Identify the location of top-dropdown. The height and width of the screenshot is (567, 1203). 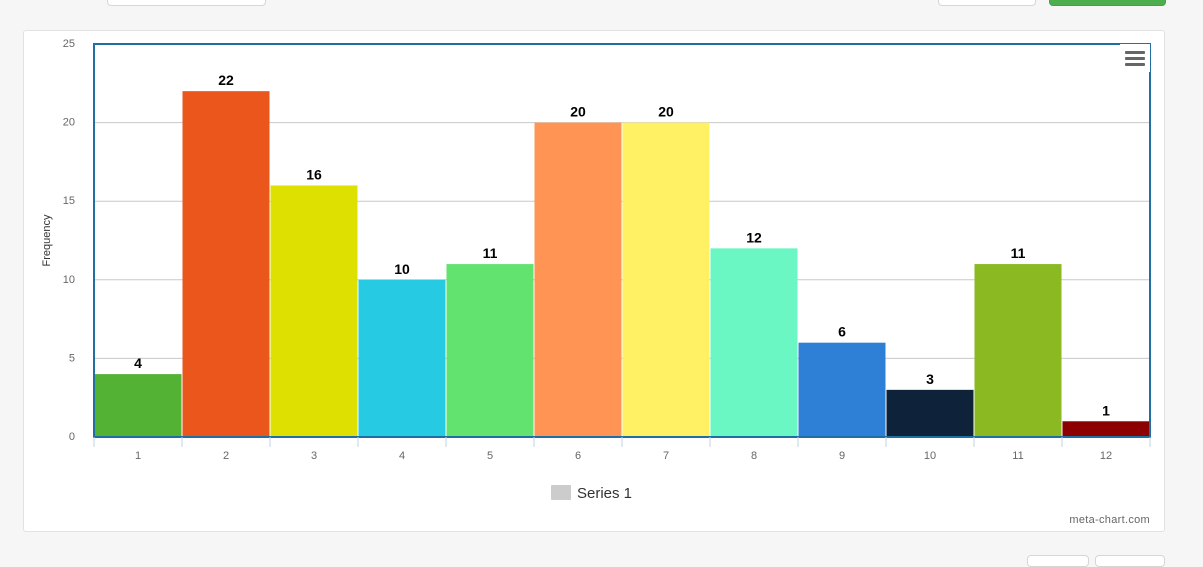
(186, 3).